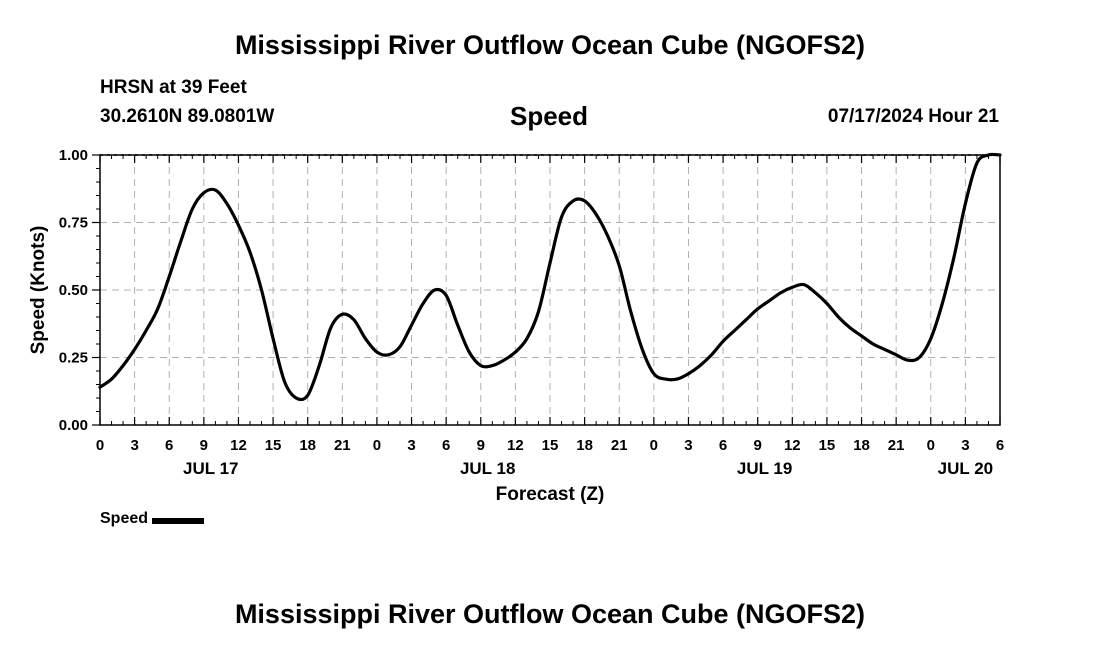 This screenshot has width=1100, height=650. What do you see at coordinates (187, 116) in the screenshot?
I see `station-coordinates: 30.2610N 89.0801W` at bounding box center [187, 116].